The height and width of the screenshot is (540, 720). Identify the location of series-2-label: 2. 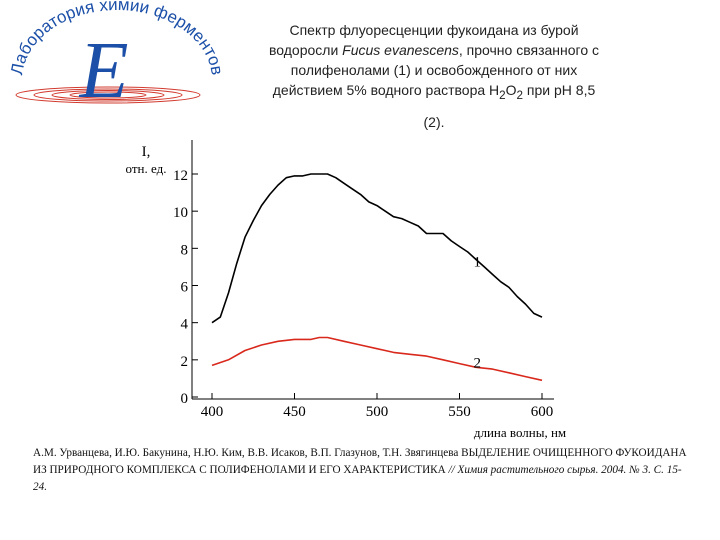
(478, 364).